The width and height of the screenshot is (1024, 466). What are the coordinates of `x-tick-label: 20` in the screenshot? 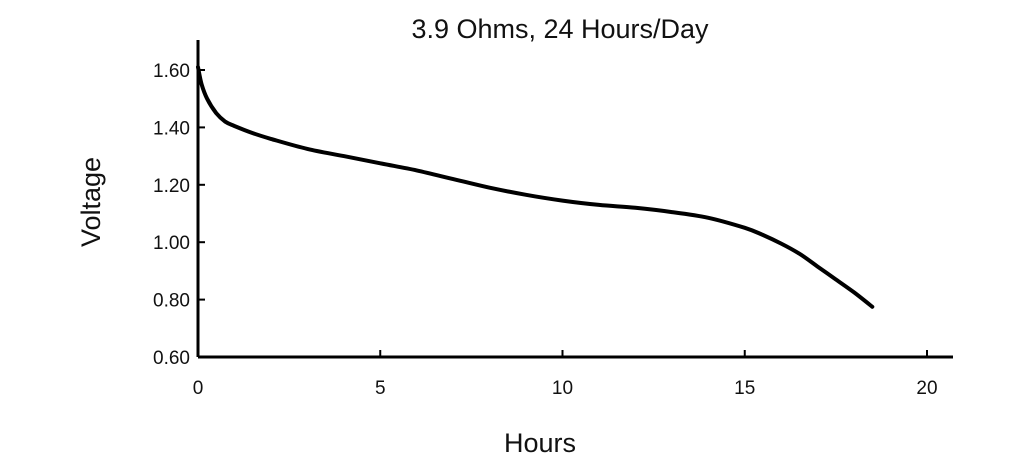 It's located at (926, 388).